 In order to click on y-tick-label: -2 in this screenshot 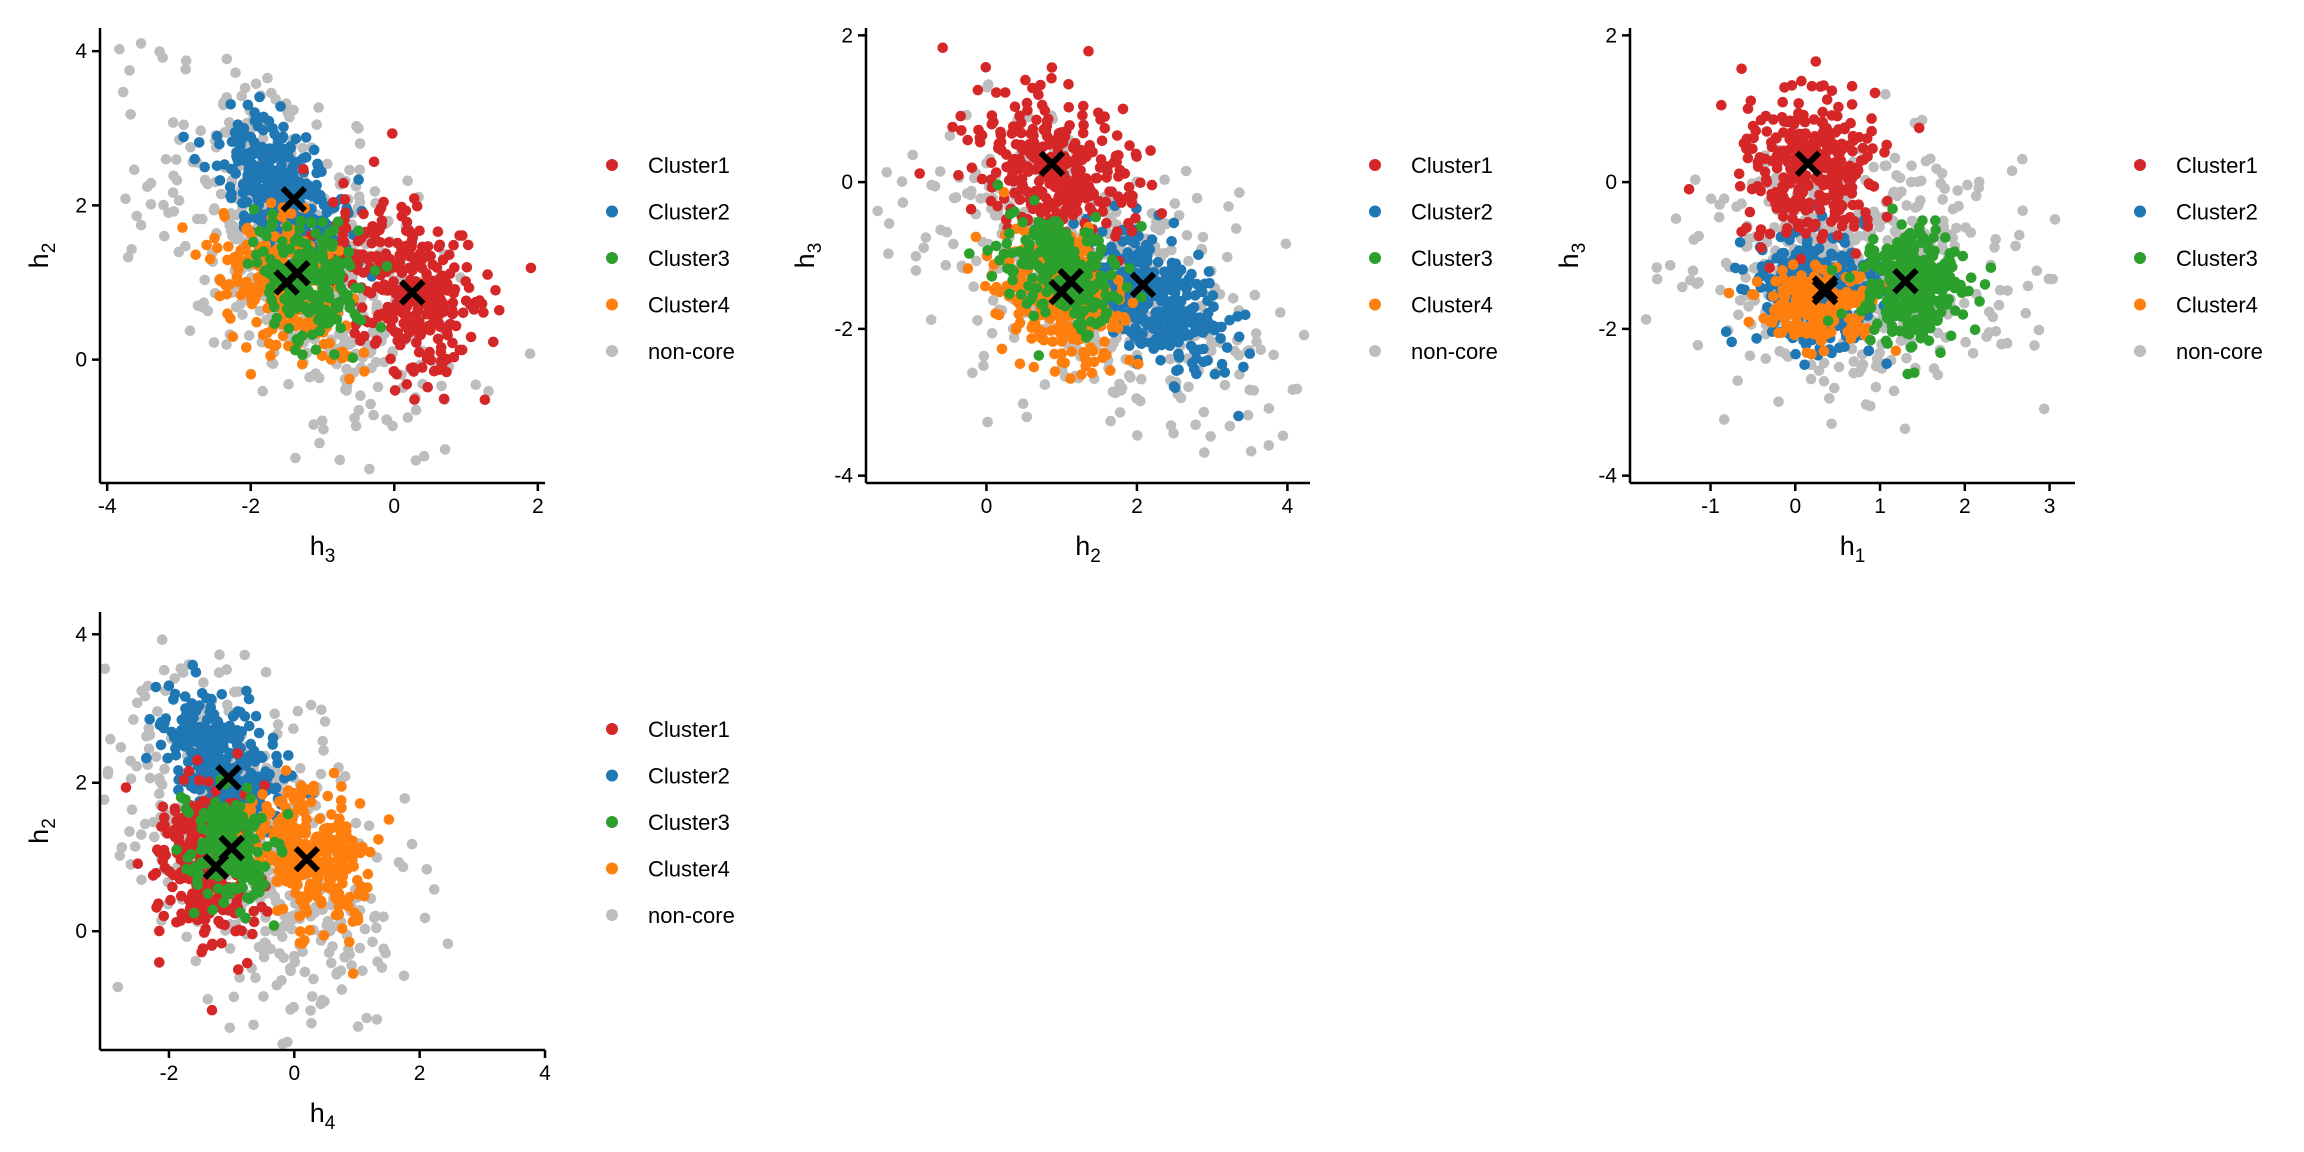, I will do `click(843, 329)`.